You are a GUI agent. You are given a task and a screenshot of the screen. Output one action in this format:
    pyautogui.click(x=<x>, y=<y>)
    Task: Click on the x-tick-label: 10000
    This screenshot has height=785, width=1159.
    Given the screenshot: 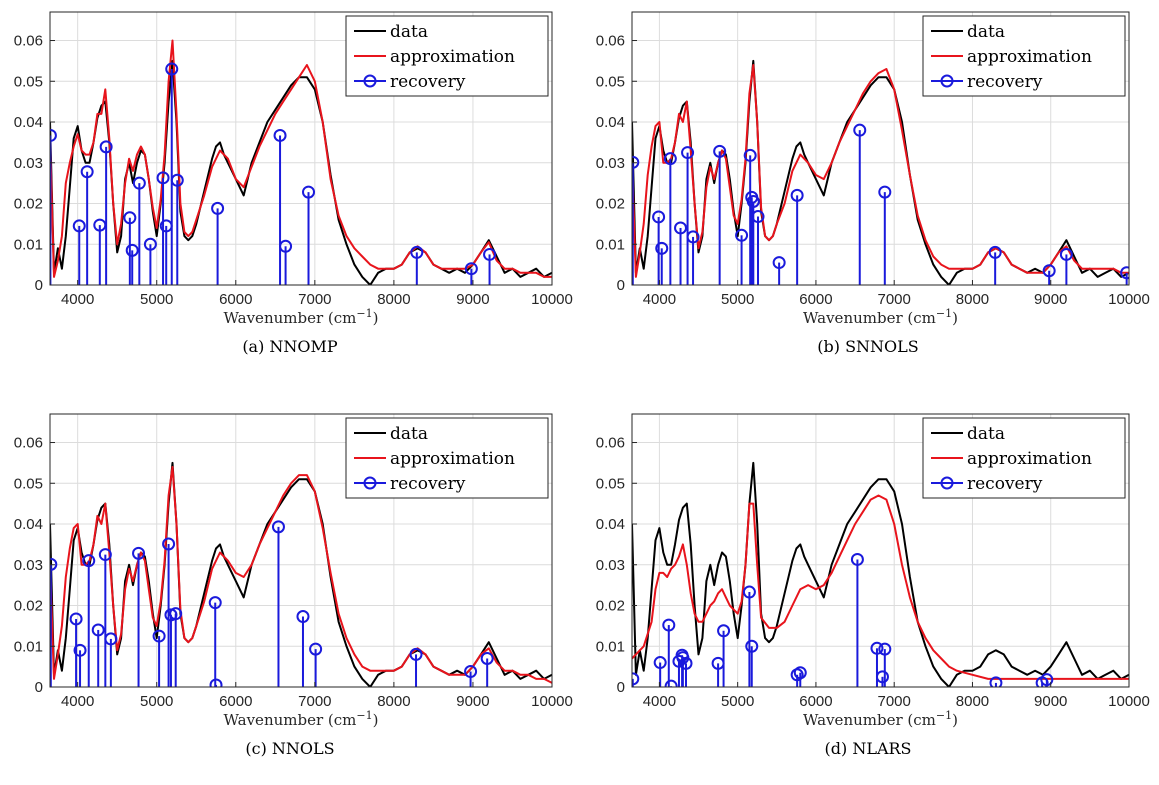 What is the action you would take?
    pyautogui.click(x=552, y=701)
    